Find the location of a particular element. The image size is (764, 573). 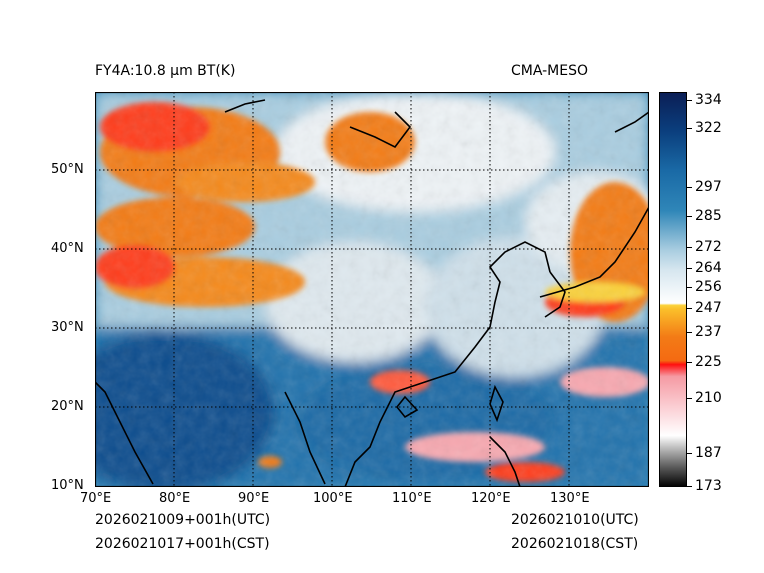

lon-tick-70e: 70°E is located at coordinates (96, 498).